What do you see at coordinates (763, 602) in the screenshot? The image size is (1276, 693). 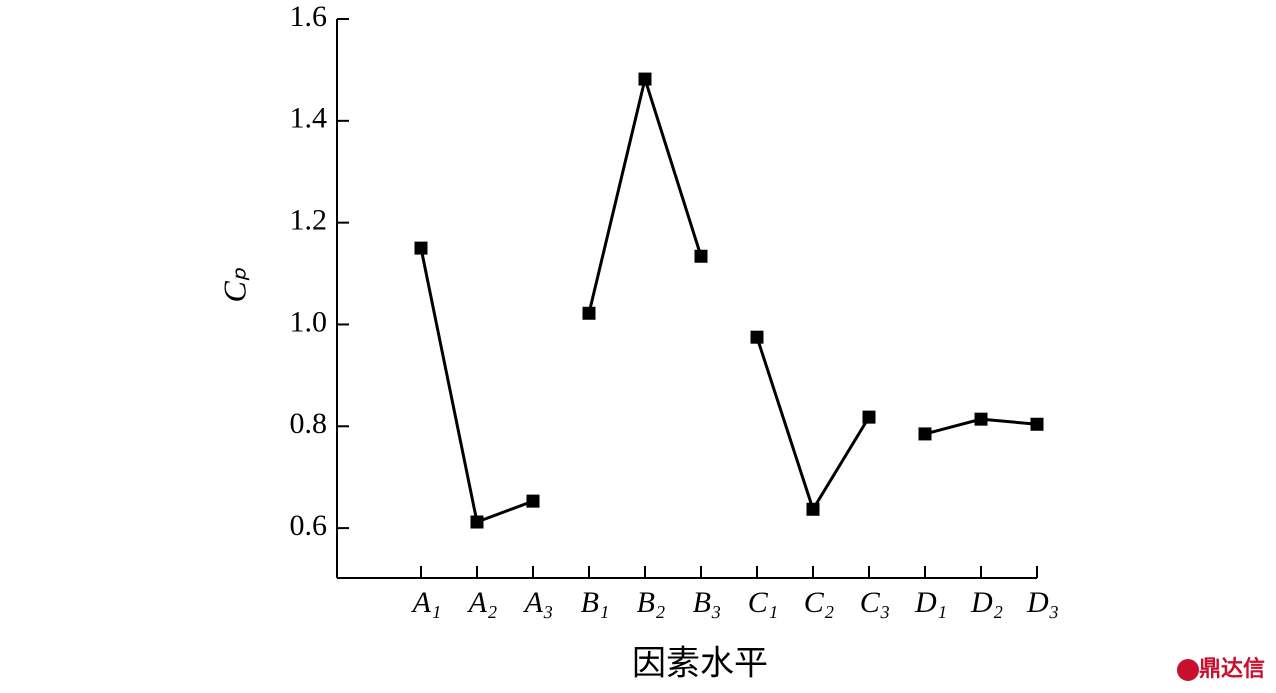 I see `x-tick-label: C₁` at bounding box center [763, 602].